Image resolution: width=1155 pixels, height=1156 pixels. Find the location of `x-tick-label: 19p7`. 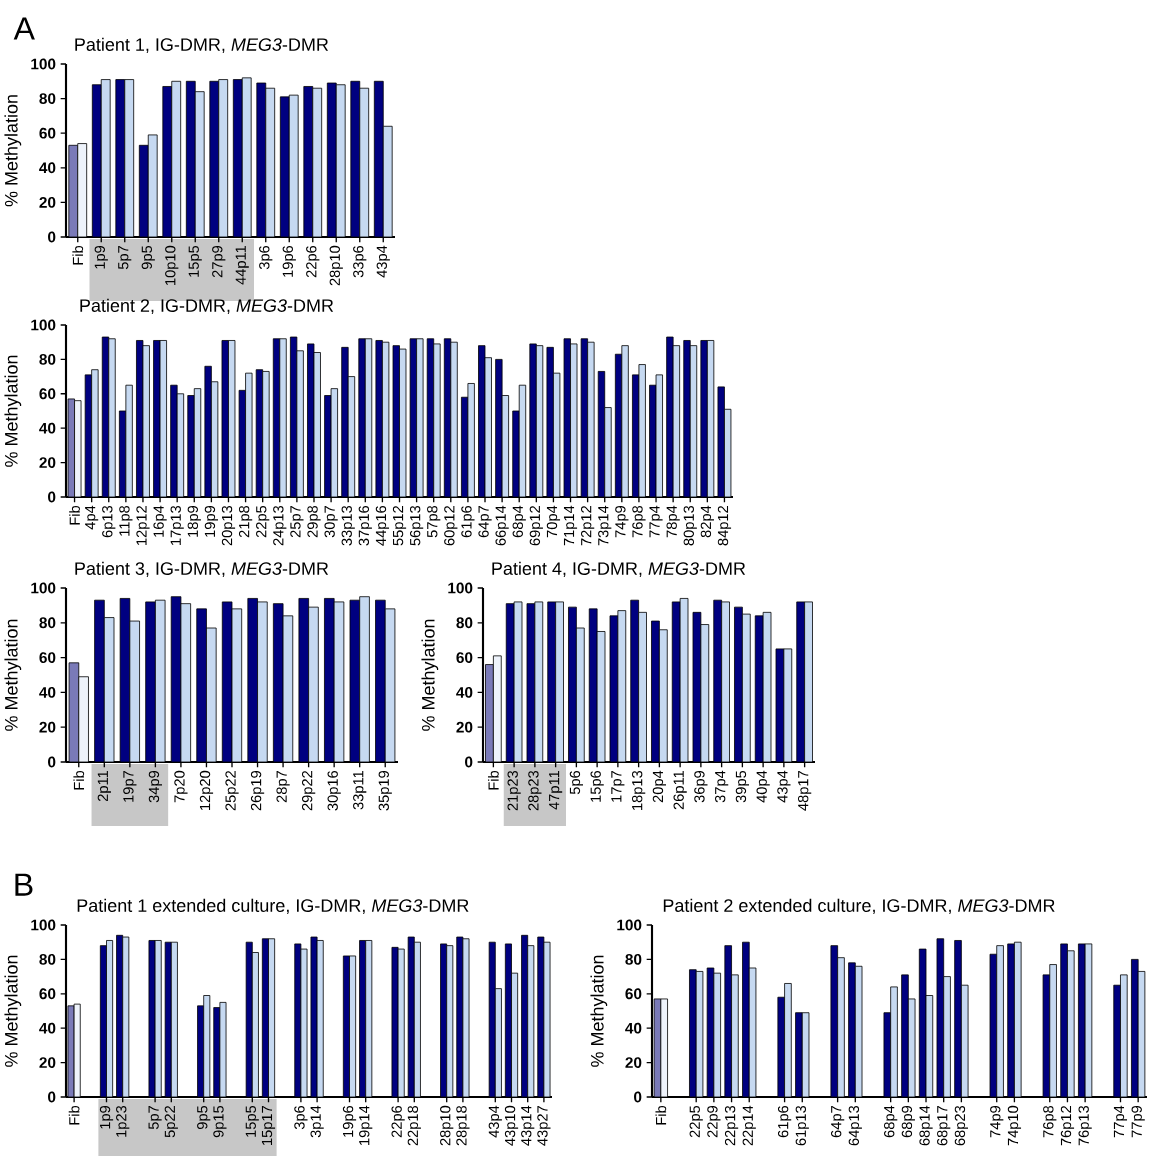

x-tick-label: 19p7 is located at coordinates (130, 786).